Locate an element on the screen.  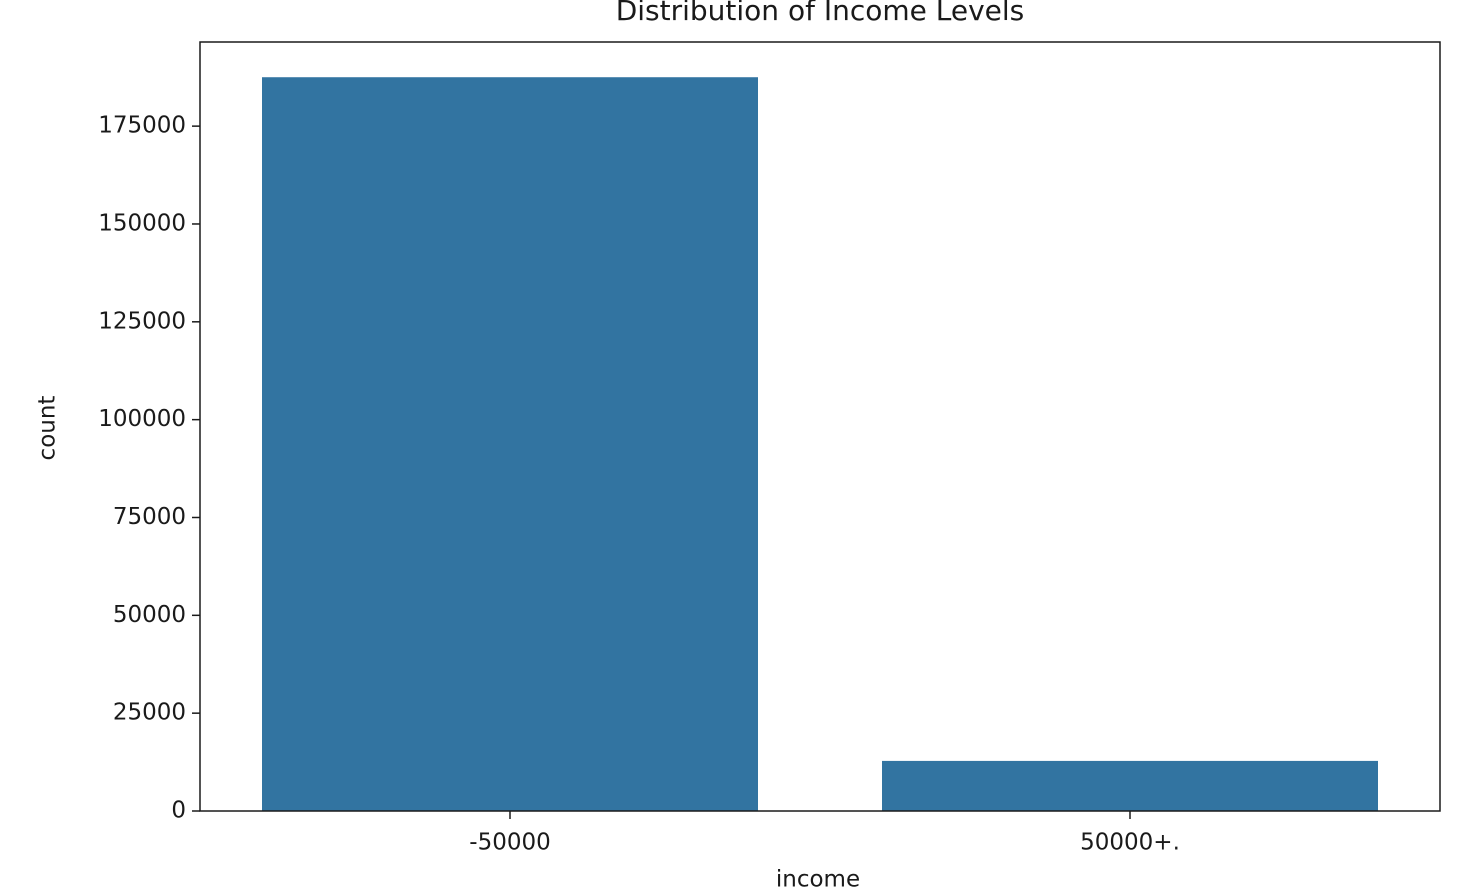
y-tick-label: 50000 is located at coordinates (149, 615).